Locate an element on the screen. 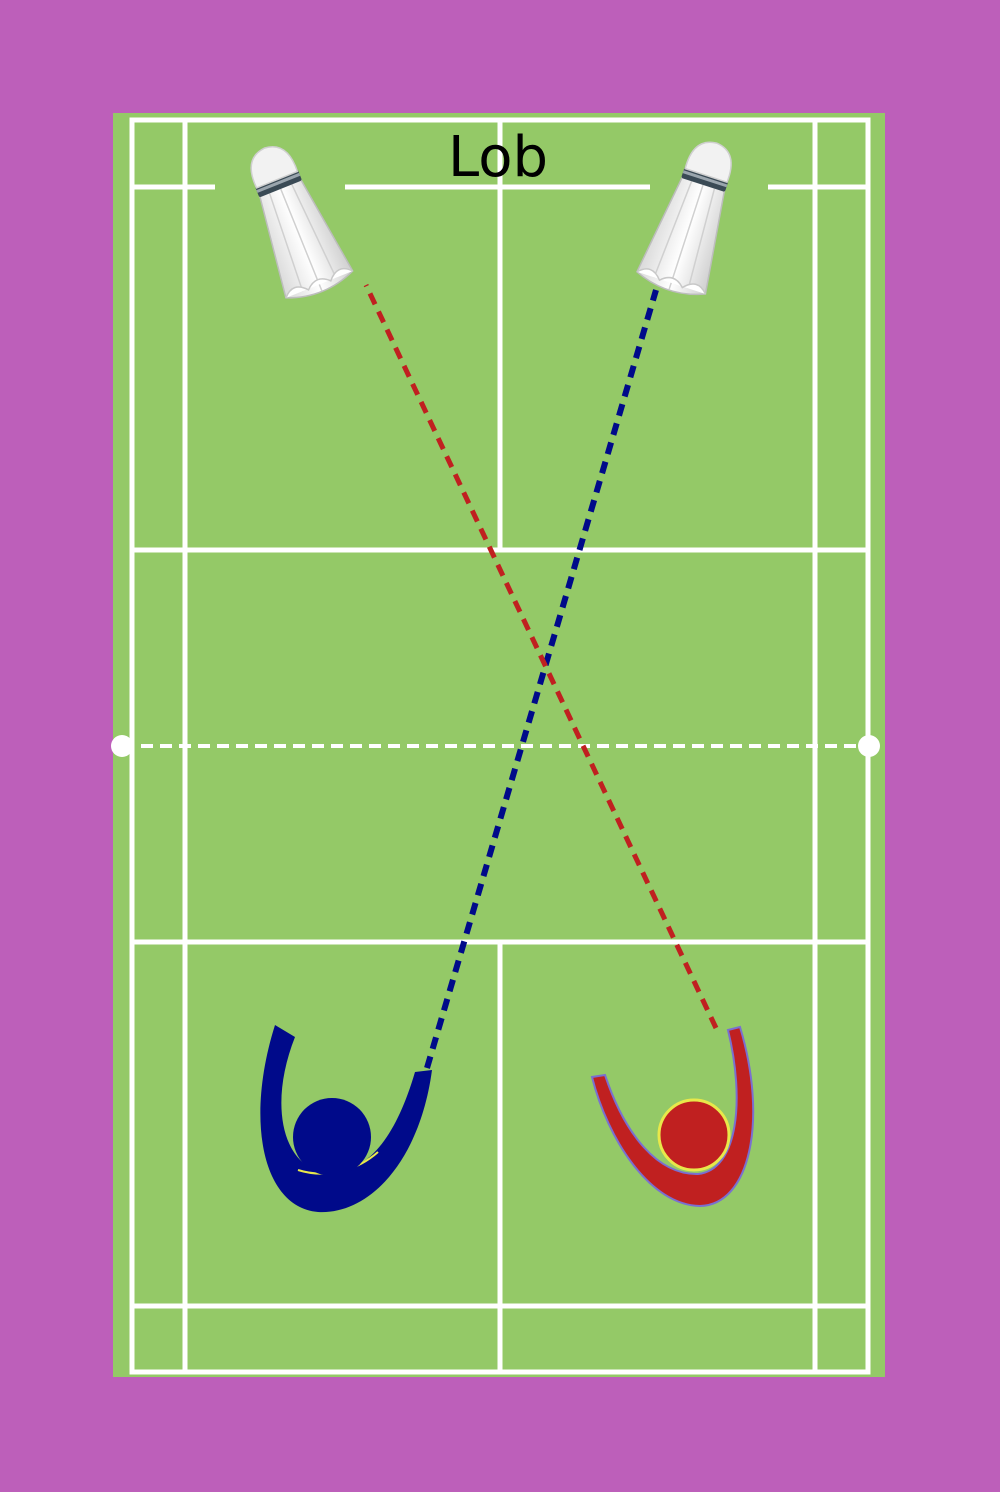 The height and width of the screenshot is (1492, 1000). net is located at coordinates (495, 746).